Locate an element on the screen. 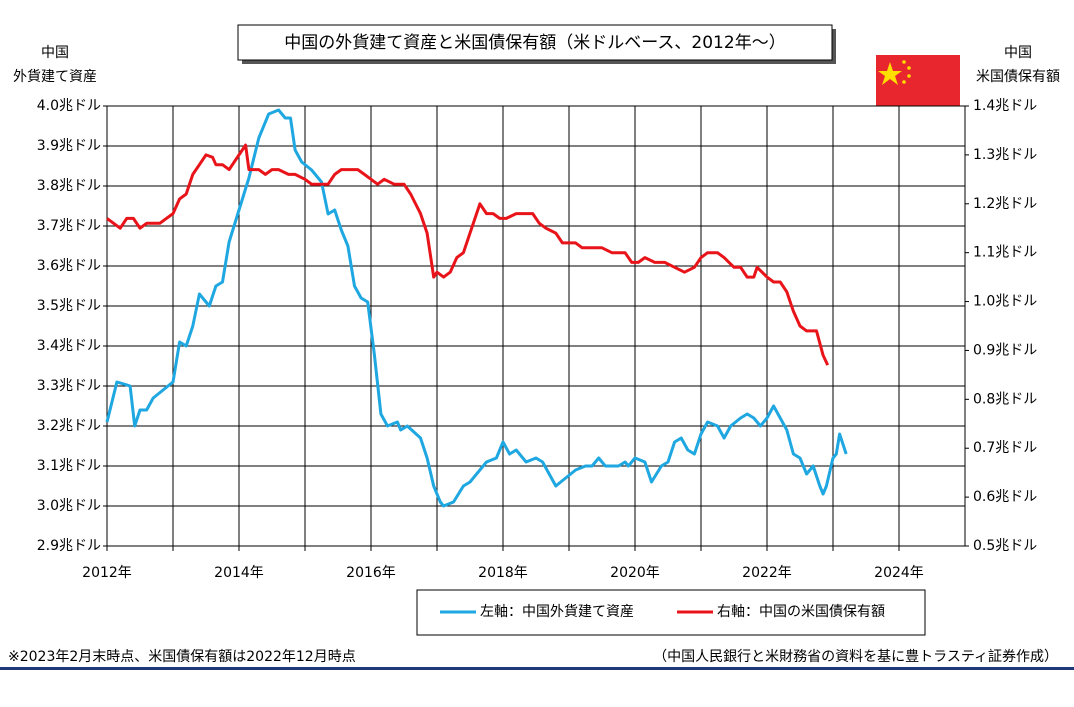 This screenshot has height=707, width=1074. y-tick-label: 3.8兆ドル is located at coordinates (69, 186).